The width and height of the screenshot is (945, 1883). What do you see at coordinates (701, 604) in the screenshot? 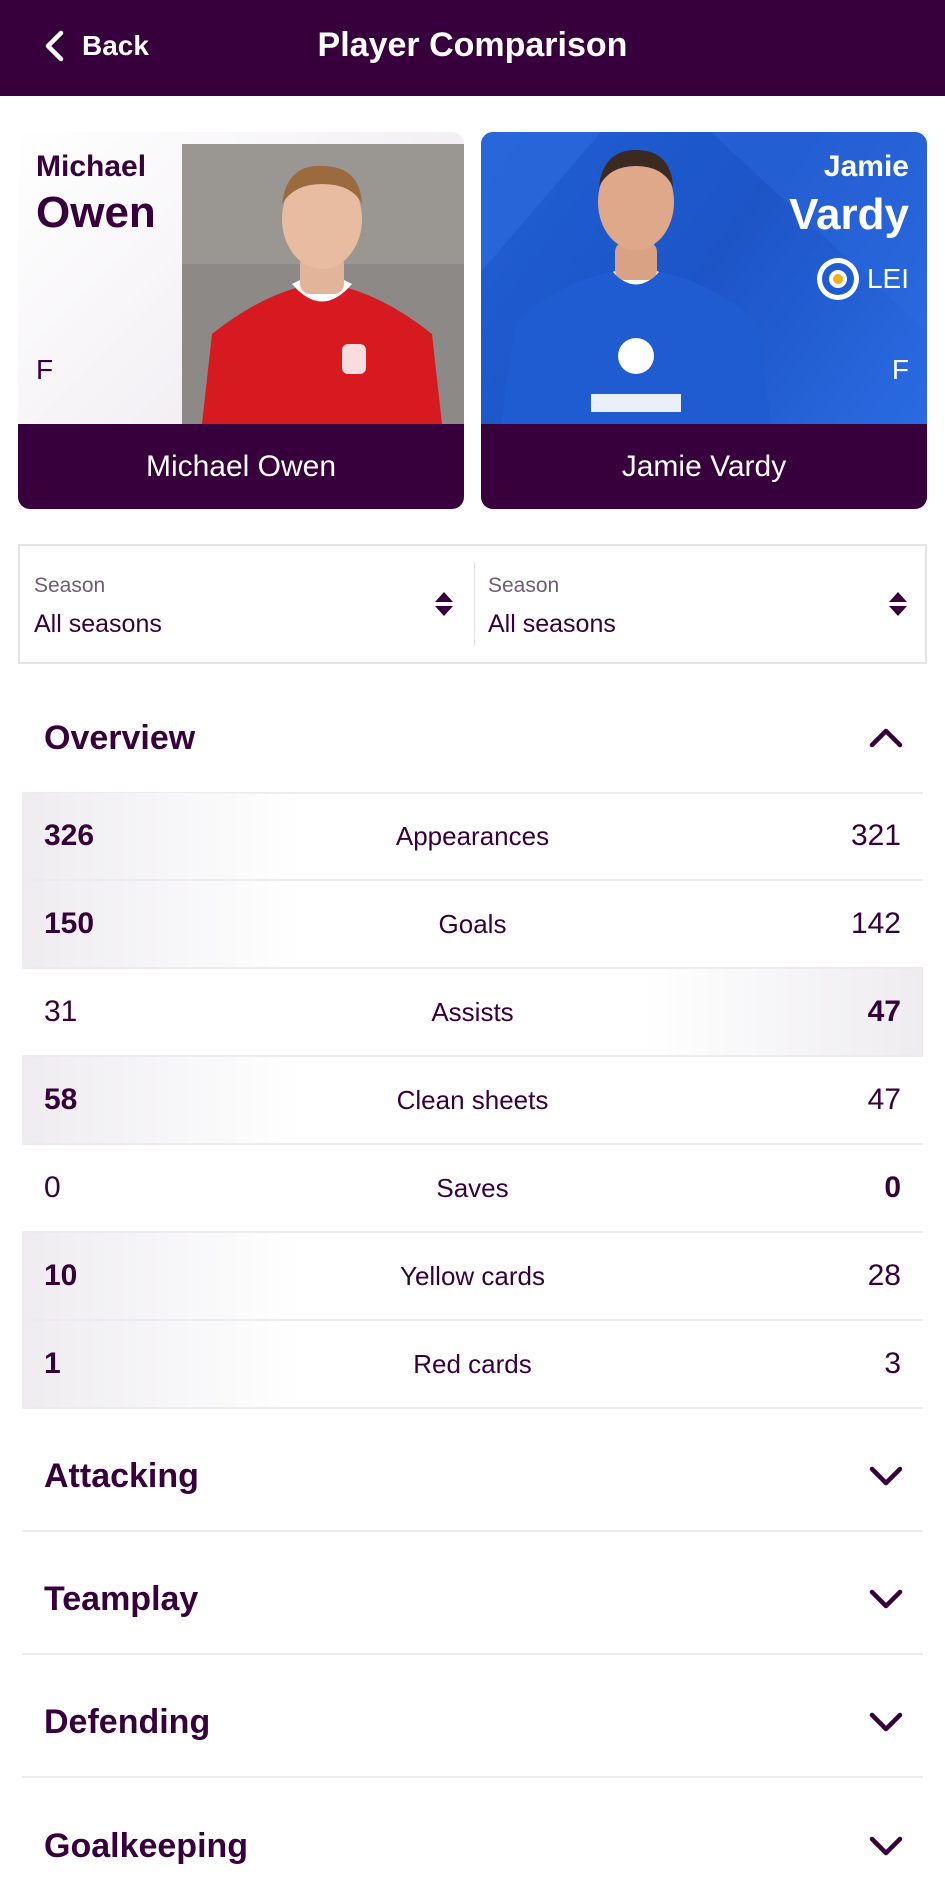
I see `season-select-right: Season All seasons` at bounding box center [701, 604].